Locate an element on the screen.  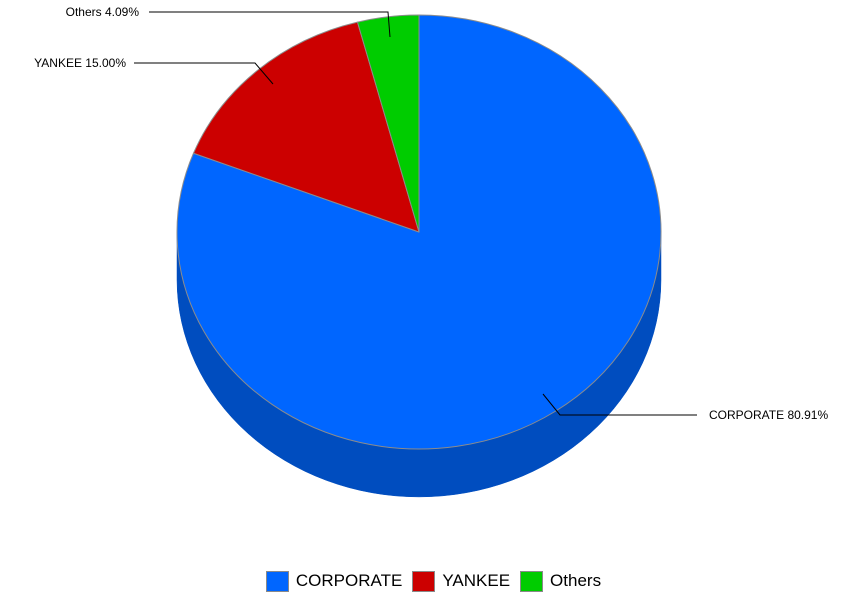
slice-label-others: Others 4.09% is located at coordinates (103, 12).